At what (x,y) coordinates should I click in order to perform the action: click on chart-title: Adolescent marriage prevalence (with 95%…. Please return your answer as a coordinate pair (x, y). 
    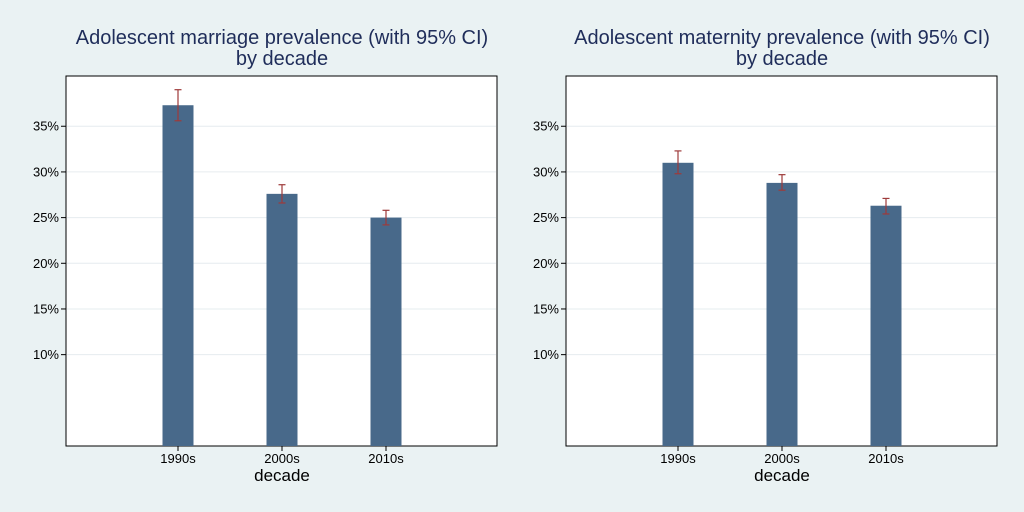
    Looking at the image, I should click on (282, 38).